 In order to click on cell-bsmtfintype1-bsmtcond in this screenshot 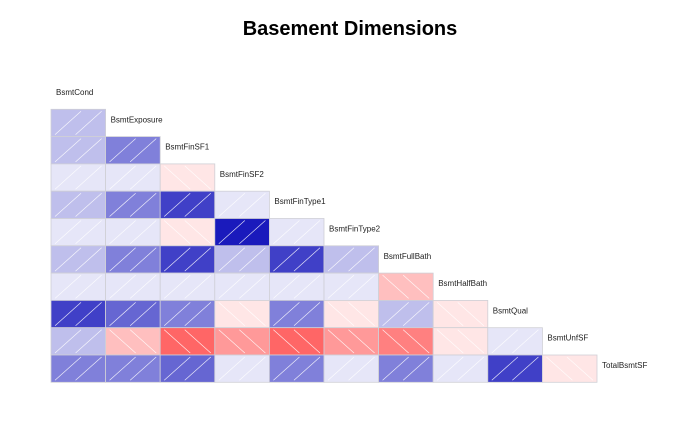, I will do `click(78, 204)`.